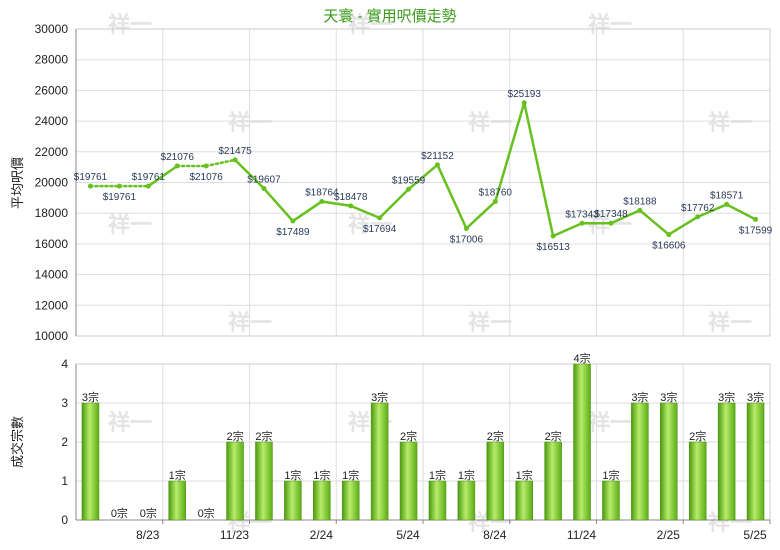  What do you see at coordinates (120, 197) in the screenshot?
I see `price-data-label: $19761` at bounding box center [120, 197].